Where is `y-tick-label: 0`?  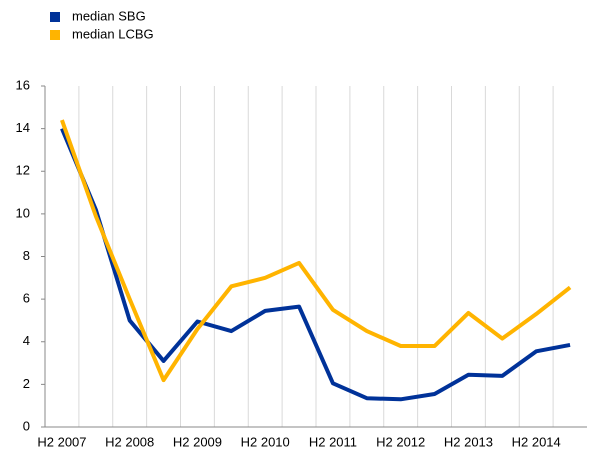
y-tick-label: 0 is located at coordinates (26, 425).